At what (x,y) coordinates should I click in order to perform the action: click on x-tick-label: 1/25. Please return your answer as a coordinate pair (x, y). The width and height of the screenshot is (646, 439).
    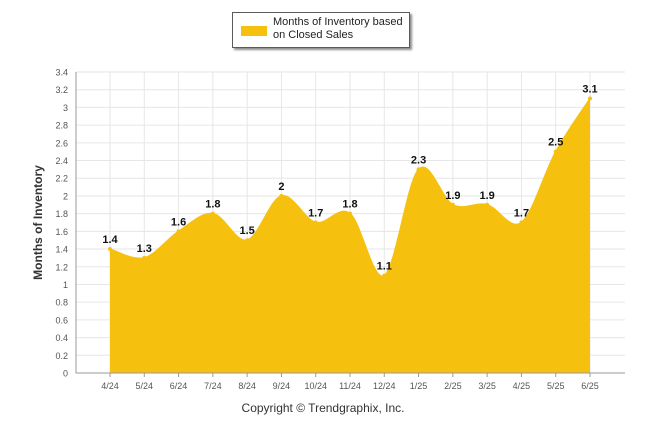
    Looking at the image, I should click on (419, 386).